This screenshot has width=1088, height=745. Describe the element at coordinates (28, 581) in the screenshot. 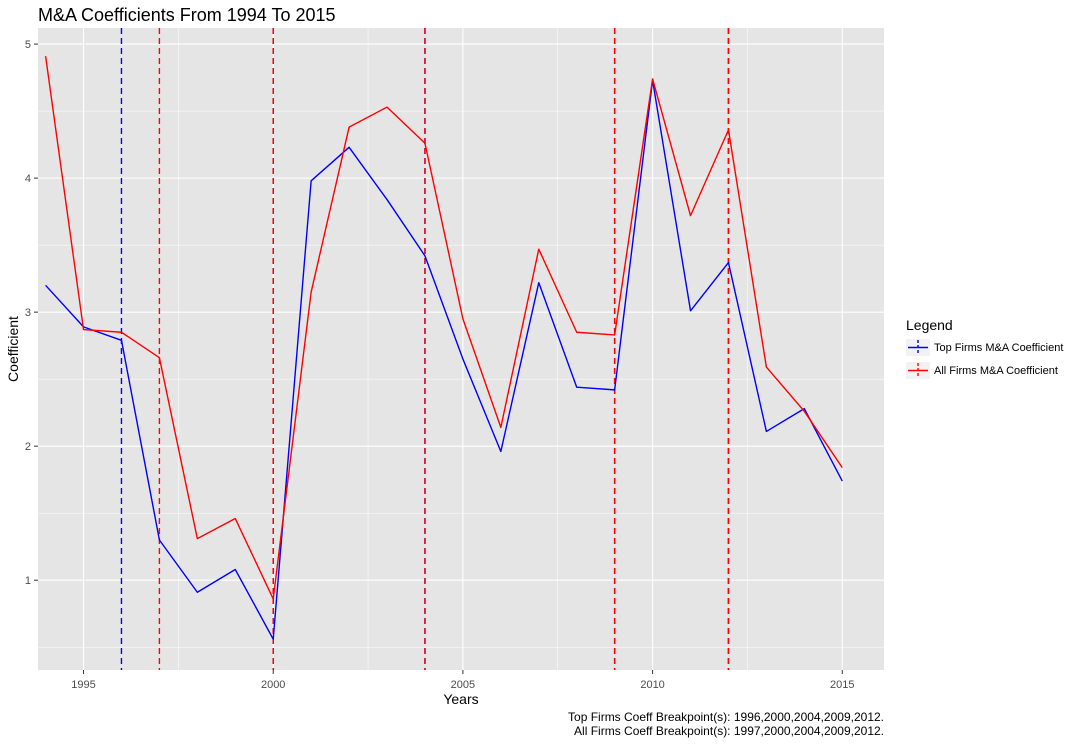

I see `y-tick-label: 1` at that location.